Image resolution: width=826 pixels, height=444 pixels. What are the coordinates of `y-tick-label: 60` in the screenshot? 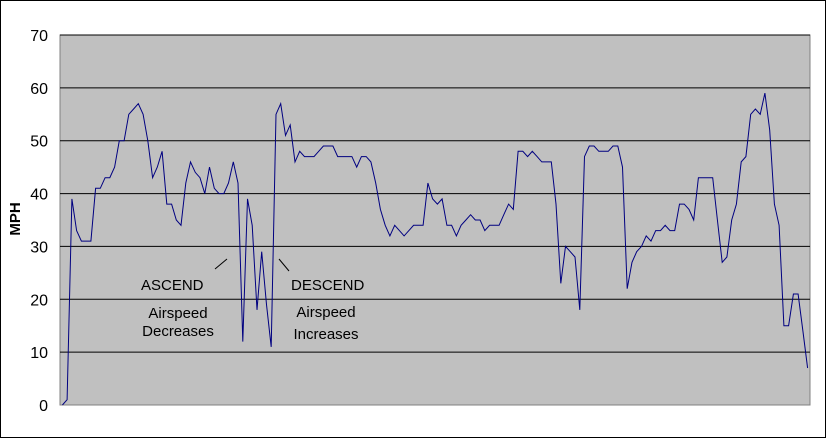 It's located at (39, 89).